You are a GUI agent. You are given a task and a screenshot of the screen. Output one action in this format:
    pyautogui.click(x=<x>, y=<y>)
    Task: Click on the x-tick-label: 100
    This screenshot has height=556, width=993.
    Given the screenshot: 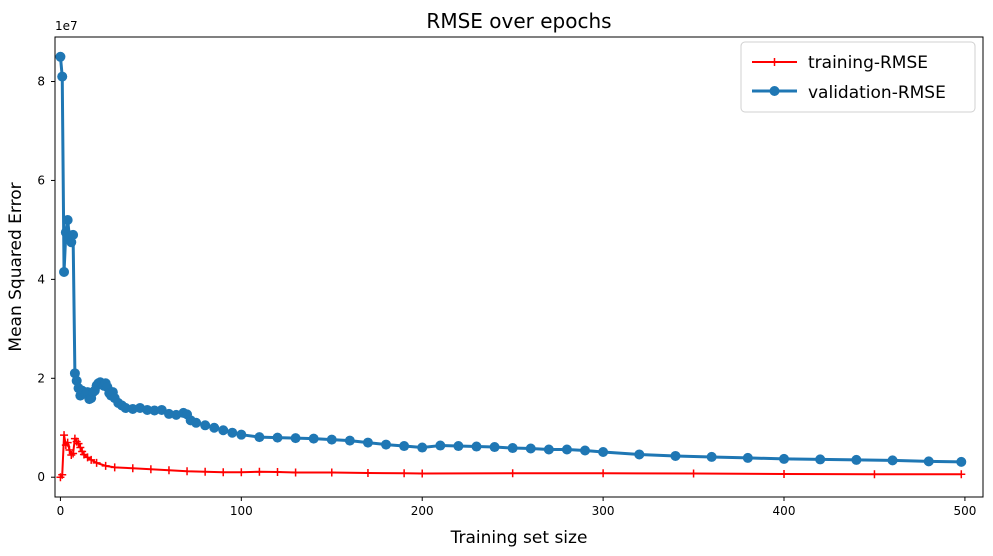 What is the action you would take?
    pyautogui.click(x=241, y=511)
    